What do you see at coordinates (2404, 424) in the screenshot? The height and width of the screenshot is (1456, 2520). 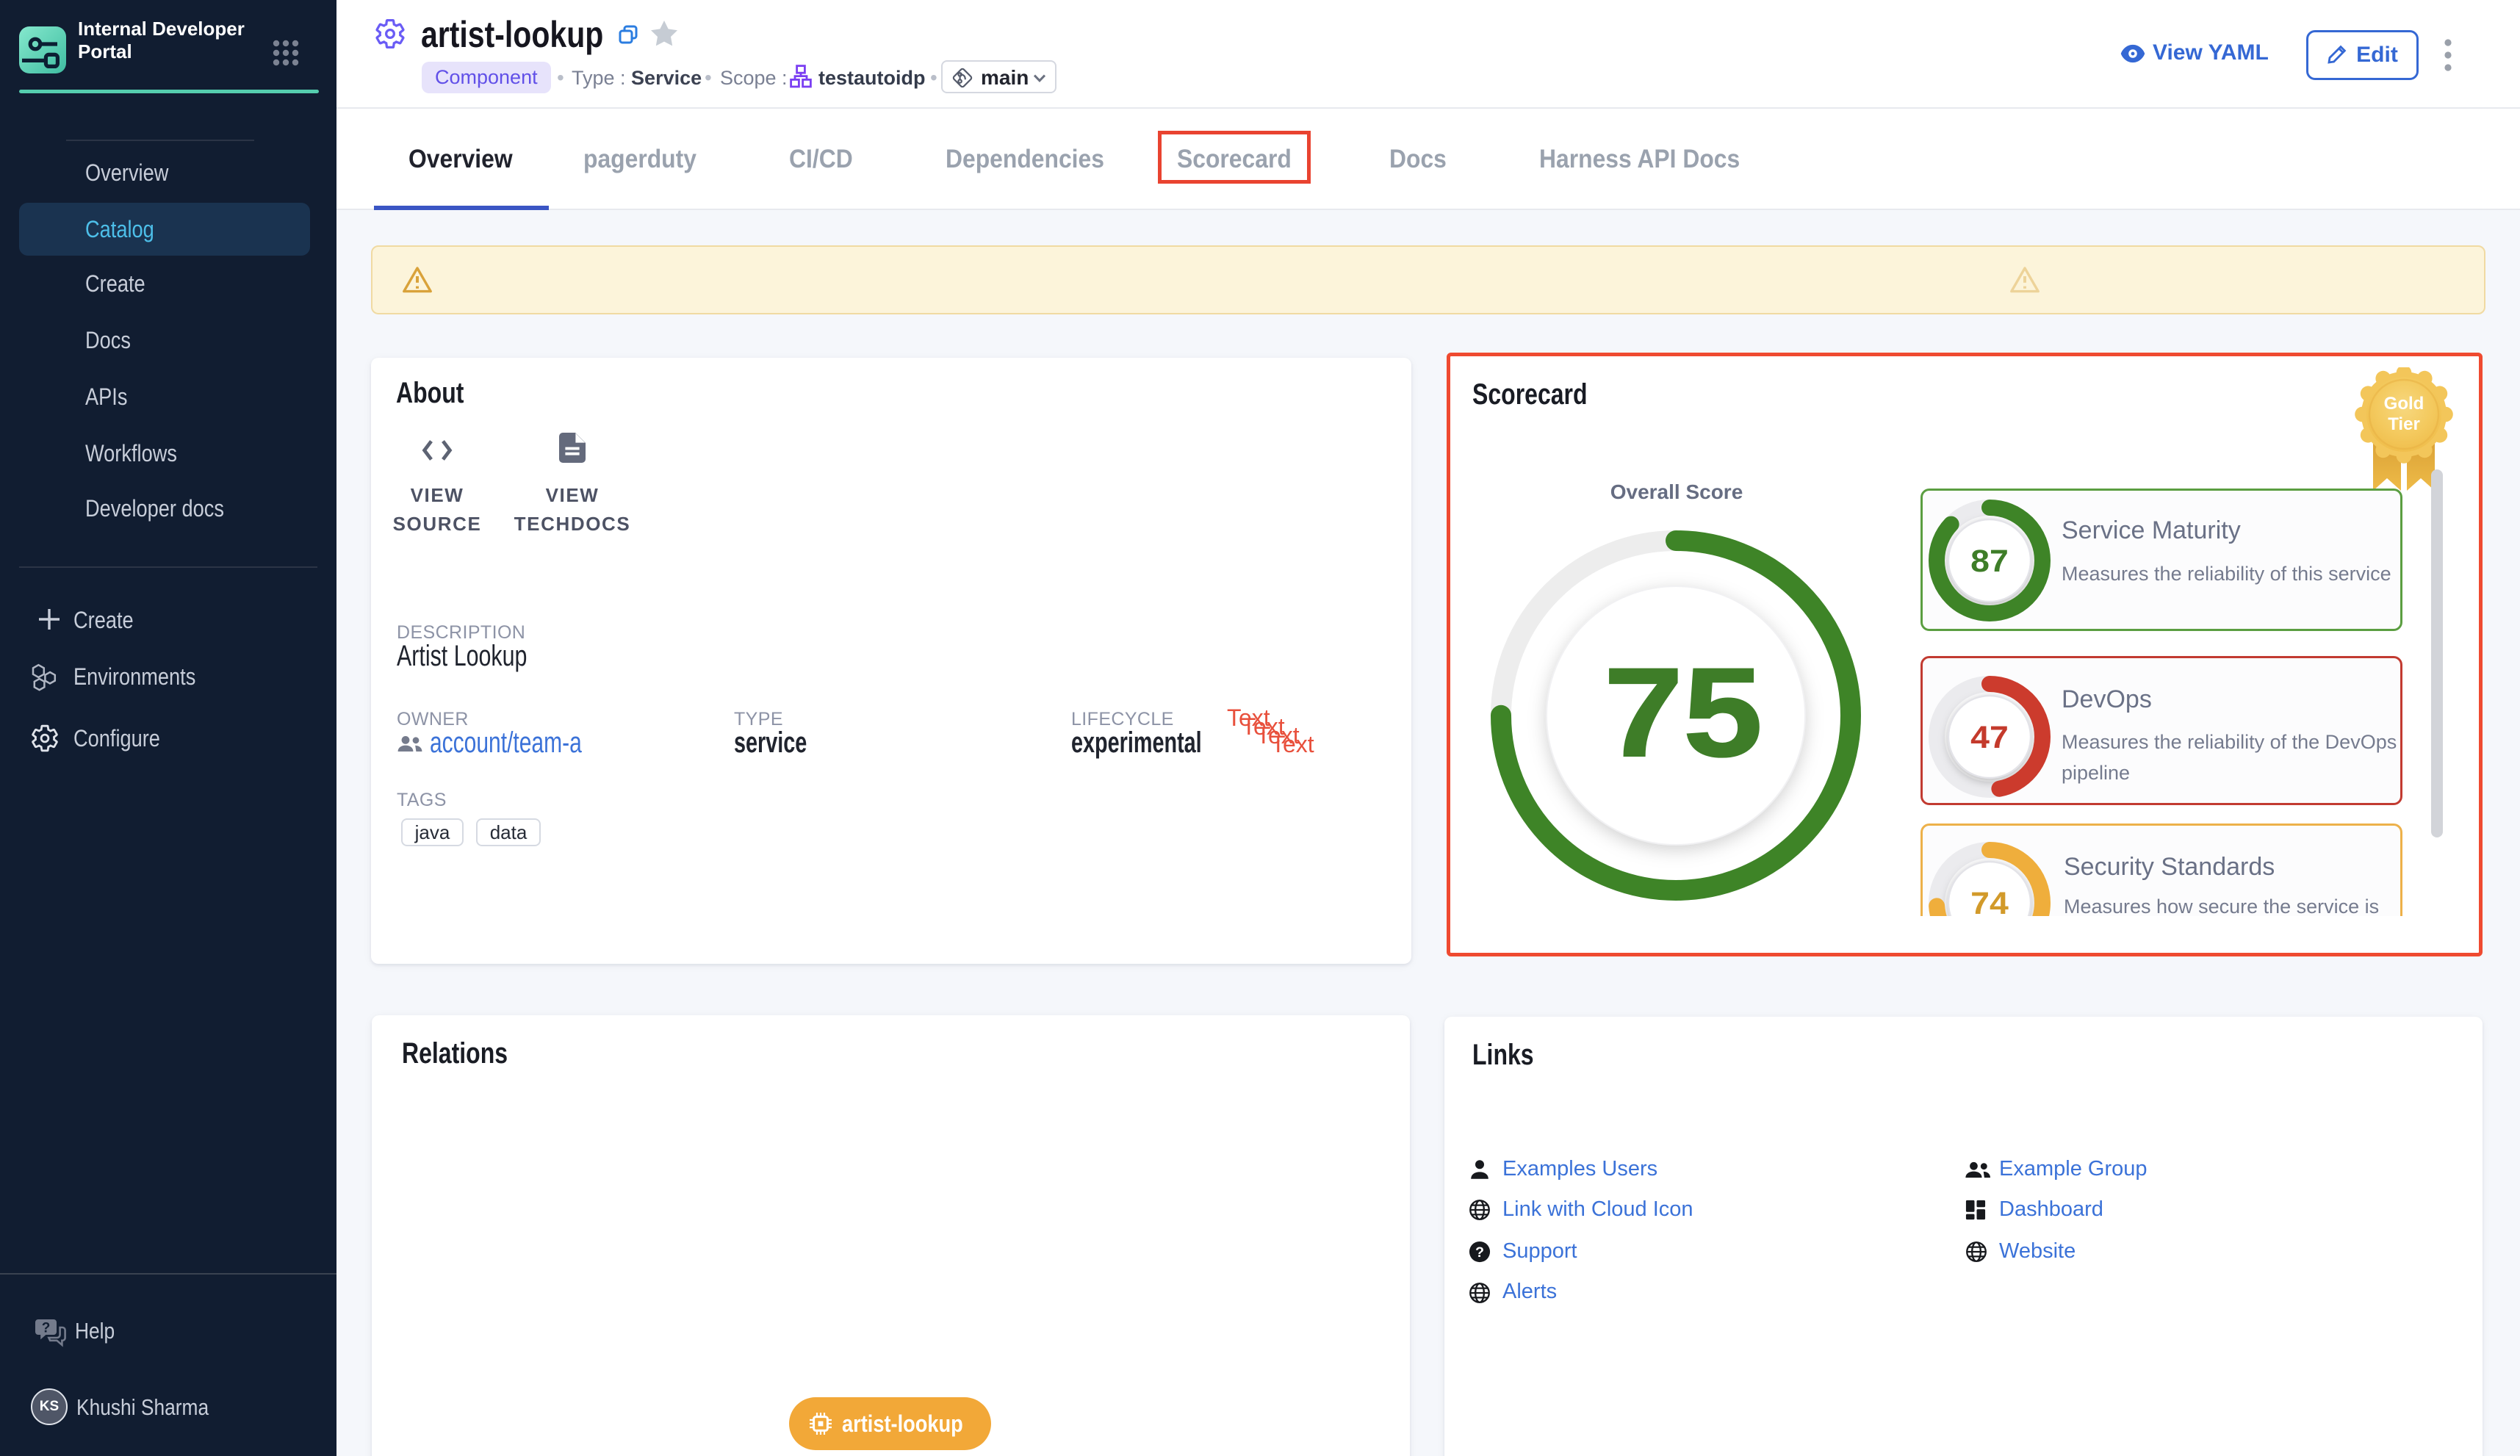 I see `svg-text: Tier` at bounding box center [2404, 424].